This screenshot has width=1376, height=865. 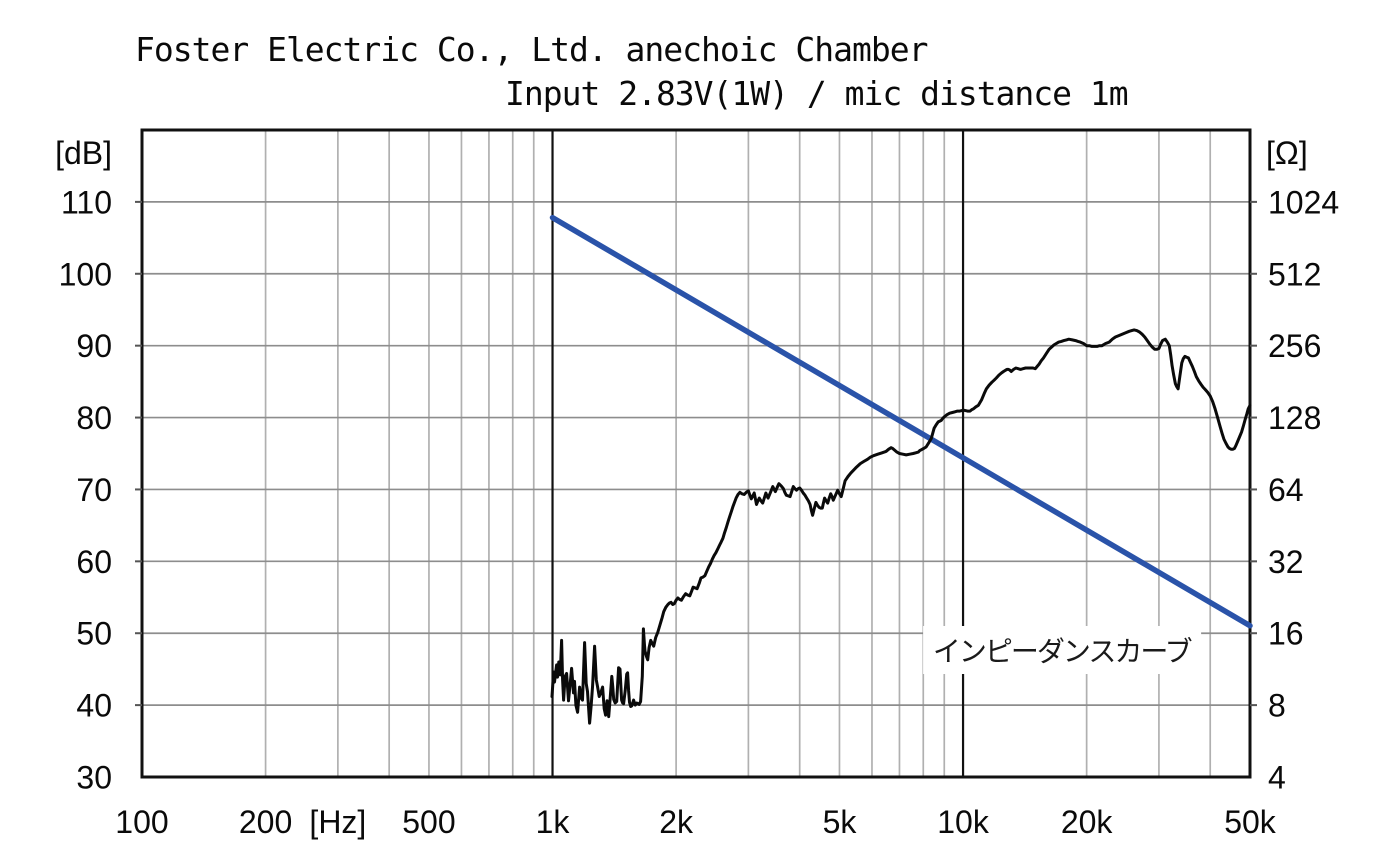 I want to click on x-axis-tick: 2k, so click(x=676, y=822).